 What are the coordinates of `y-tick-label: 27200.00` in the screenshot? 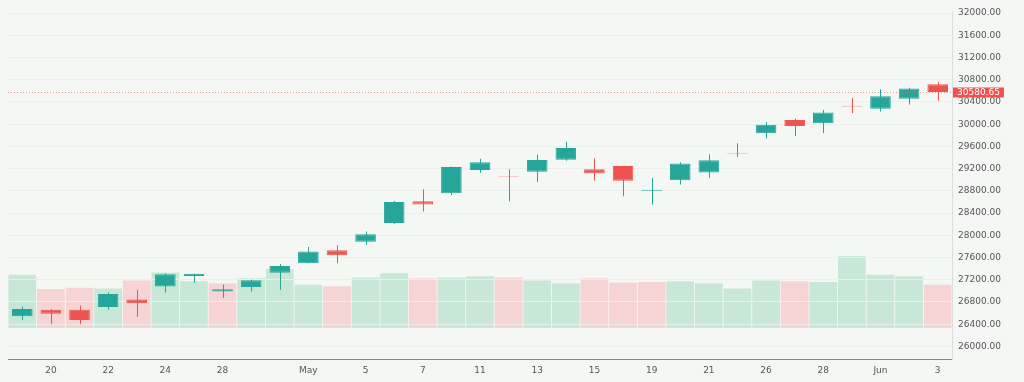 It's located at (980, 279).